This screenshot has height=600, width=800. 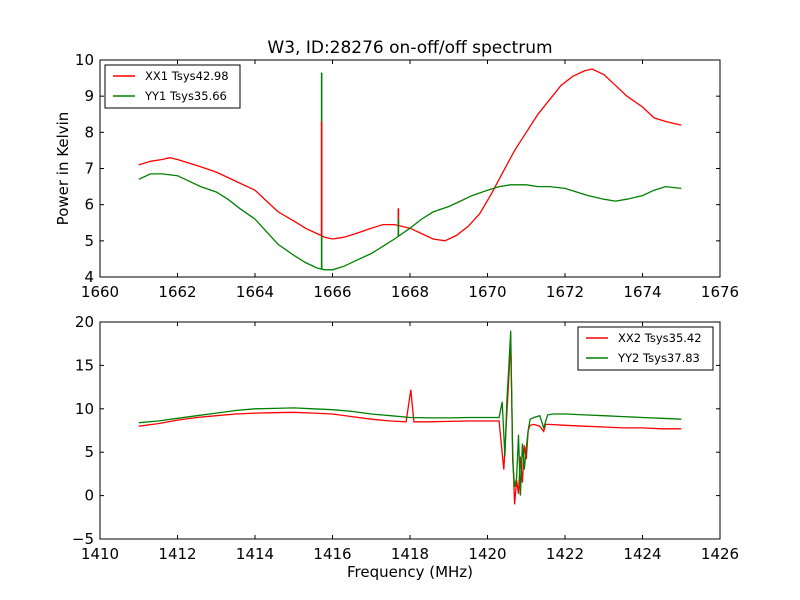 I want to click on x-axis-label: Frequency (MHz), so click(x=410, y=572).